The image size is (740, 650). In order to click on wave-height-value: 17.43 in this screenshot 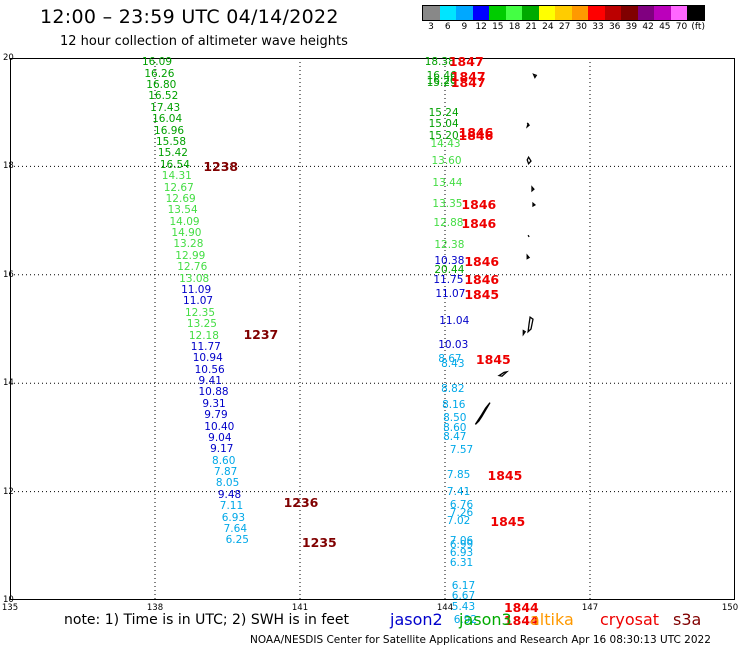, I will do `click(165, 107)`.